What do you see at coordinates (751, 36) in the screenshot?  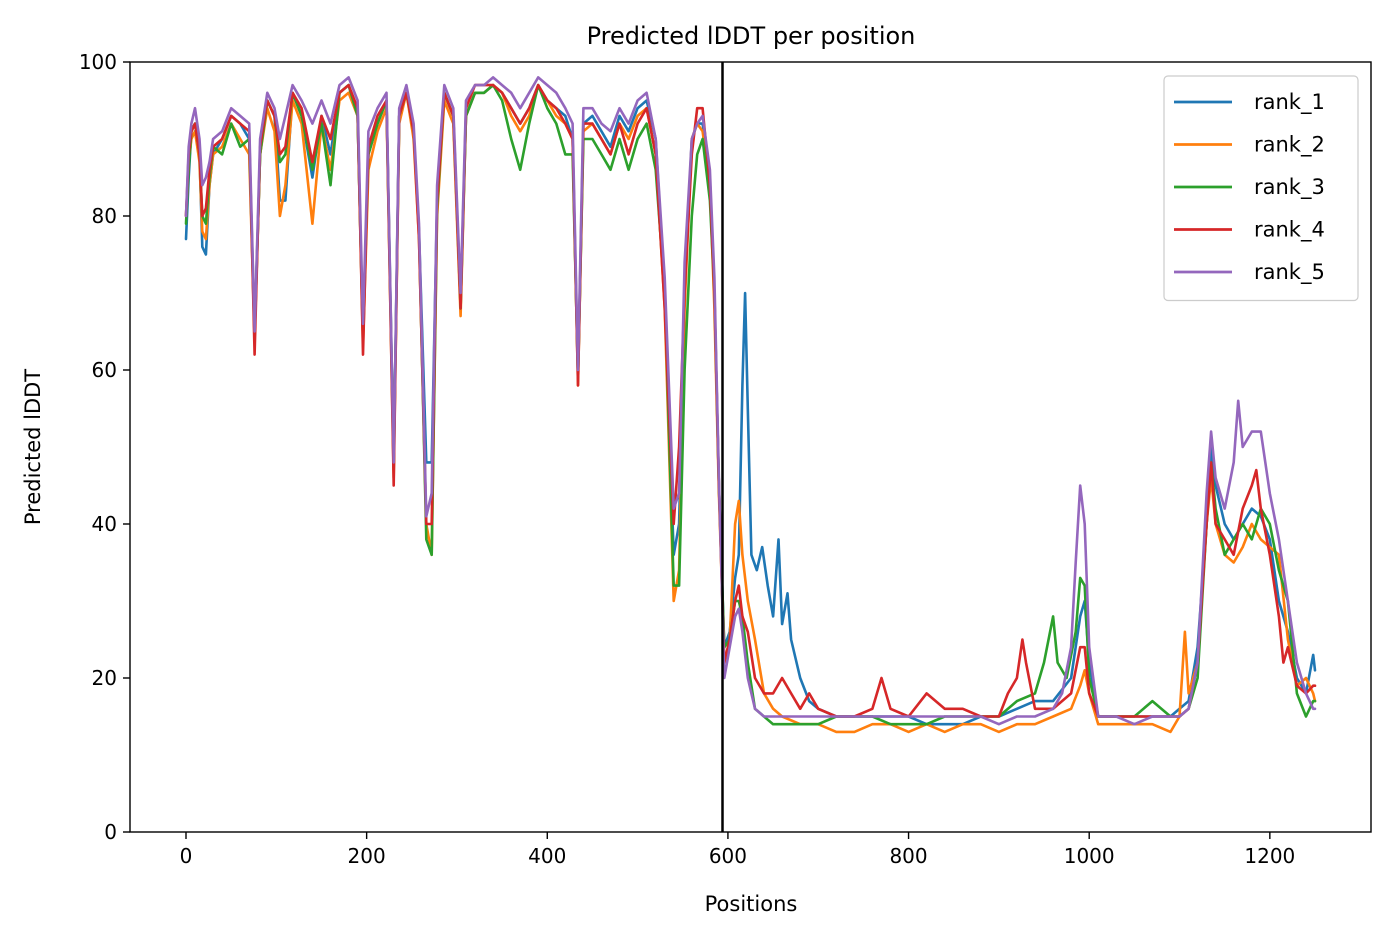 I see `chart-title: Predicted lDDT per position` at bounding box center [751, 36].